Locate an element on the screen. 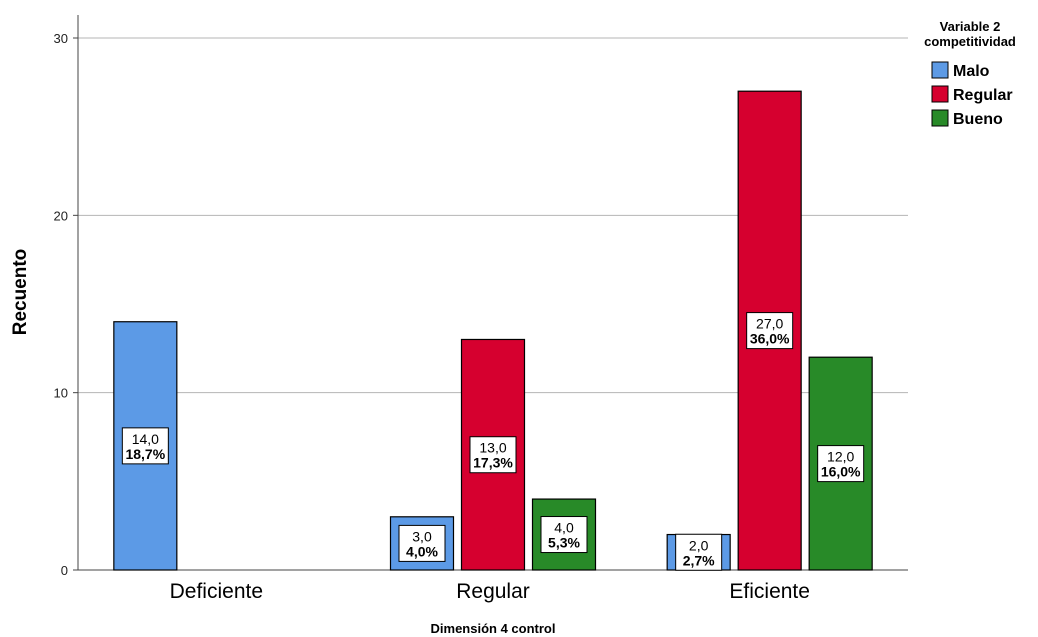 Image resolution: width=1038 pixels, height=637 pixels. data-label-percent: 18,7% is located at coordinates (145, 454).